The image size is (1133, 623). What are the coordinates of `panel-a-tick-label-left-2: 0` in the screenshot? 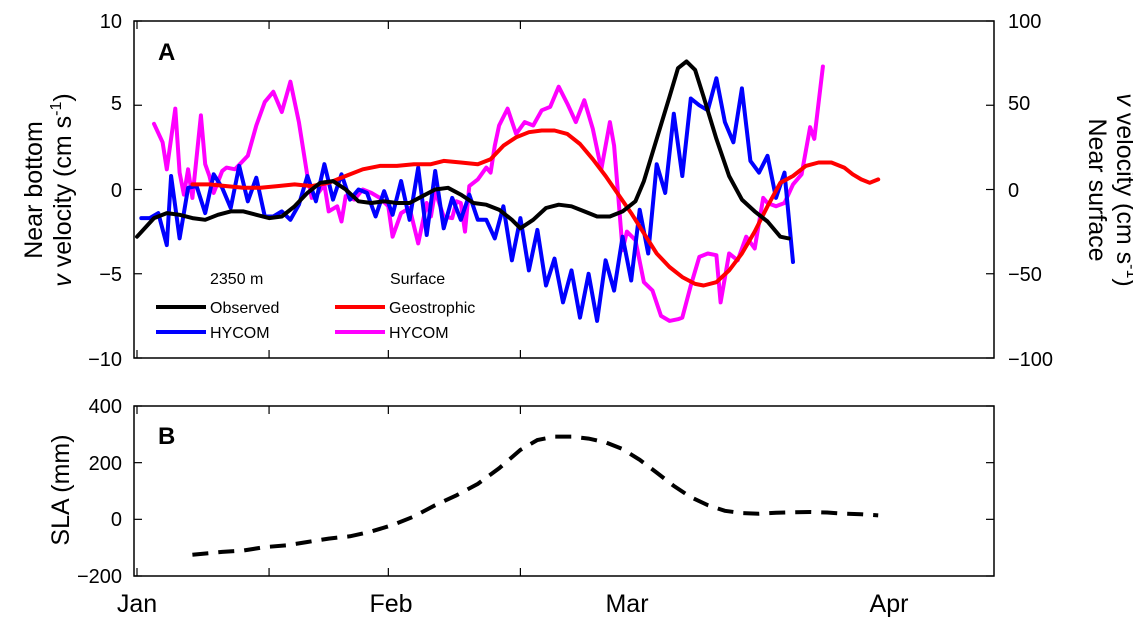 It's located at (116, 191).